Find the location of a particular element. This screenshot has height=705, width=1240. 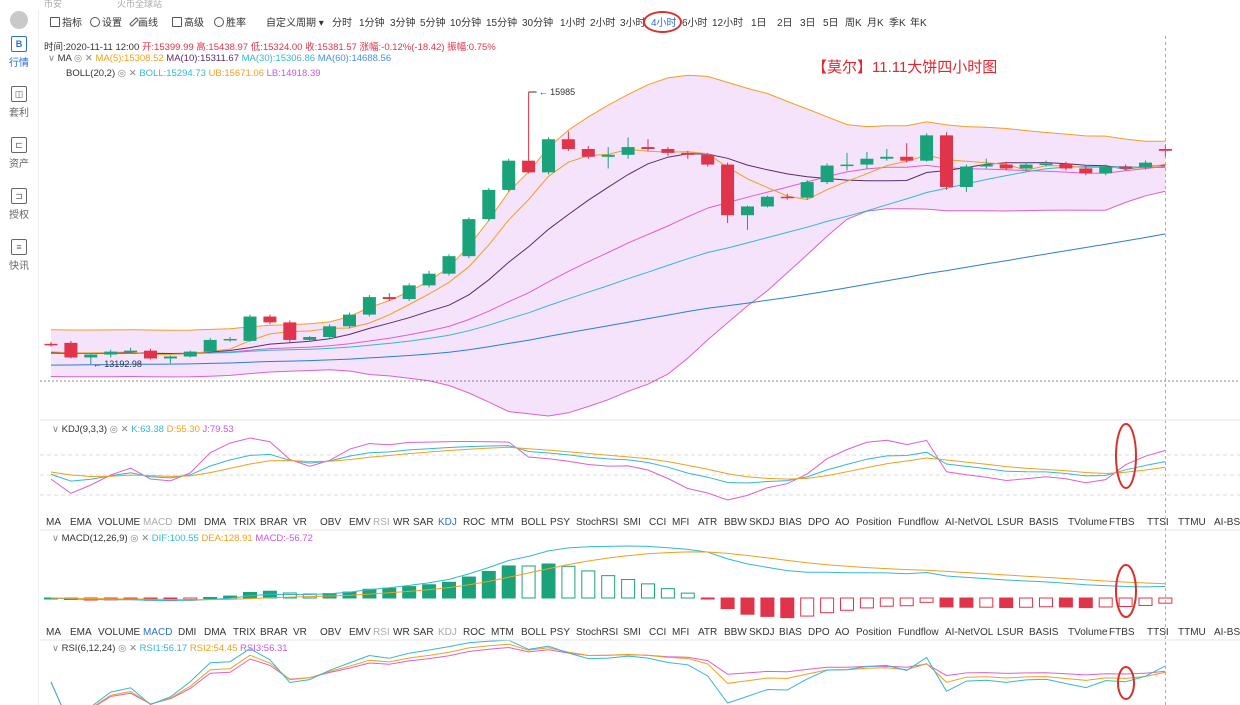

period-8: 2小时 is located at coordinates (603, 23).